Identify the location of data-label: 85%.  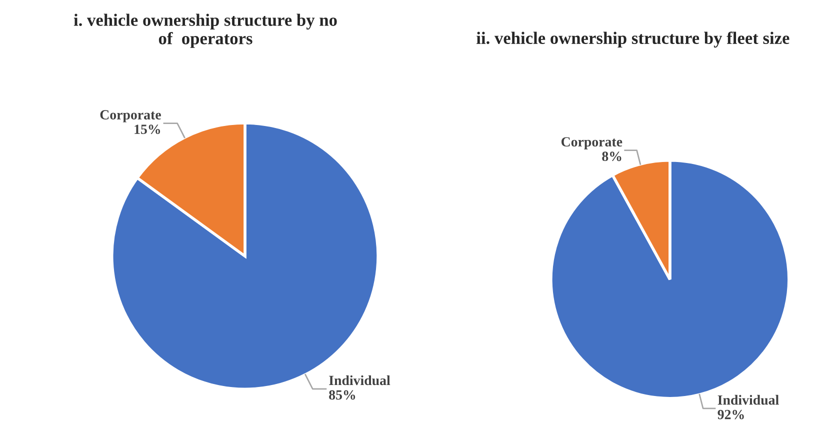
(342, 395).